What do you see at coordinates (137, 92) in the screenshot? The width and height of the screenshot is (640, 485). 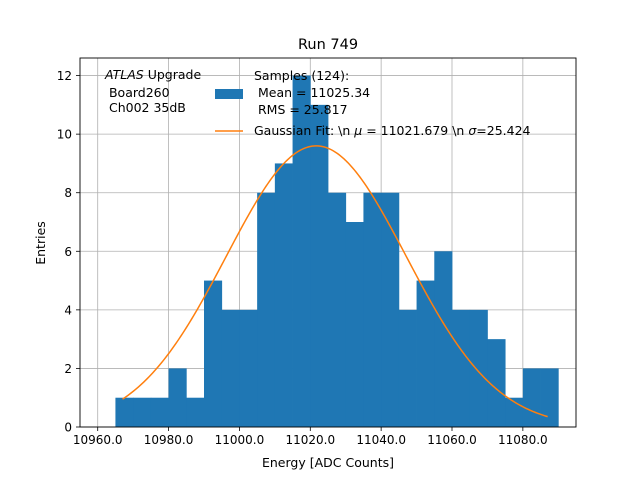 I see `board-label: Board260` at bounding box center [137, 92].